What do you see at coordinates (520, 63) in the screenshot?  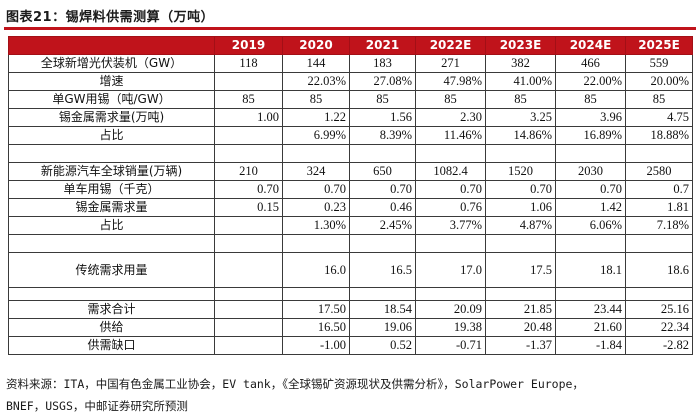 I see `table-cell: 382` at bounding box center [520, 63].